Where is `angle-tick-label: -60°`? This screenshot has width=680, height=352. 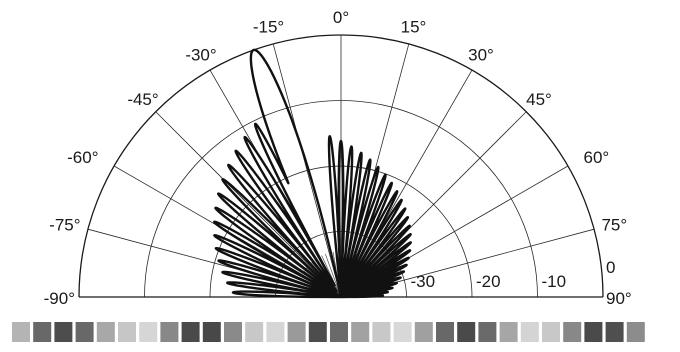
angle-tick-label: -60° is located at coordinates (82, 157).